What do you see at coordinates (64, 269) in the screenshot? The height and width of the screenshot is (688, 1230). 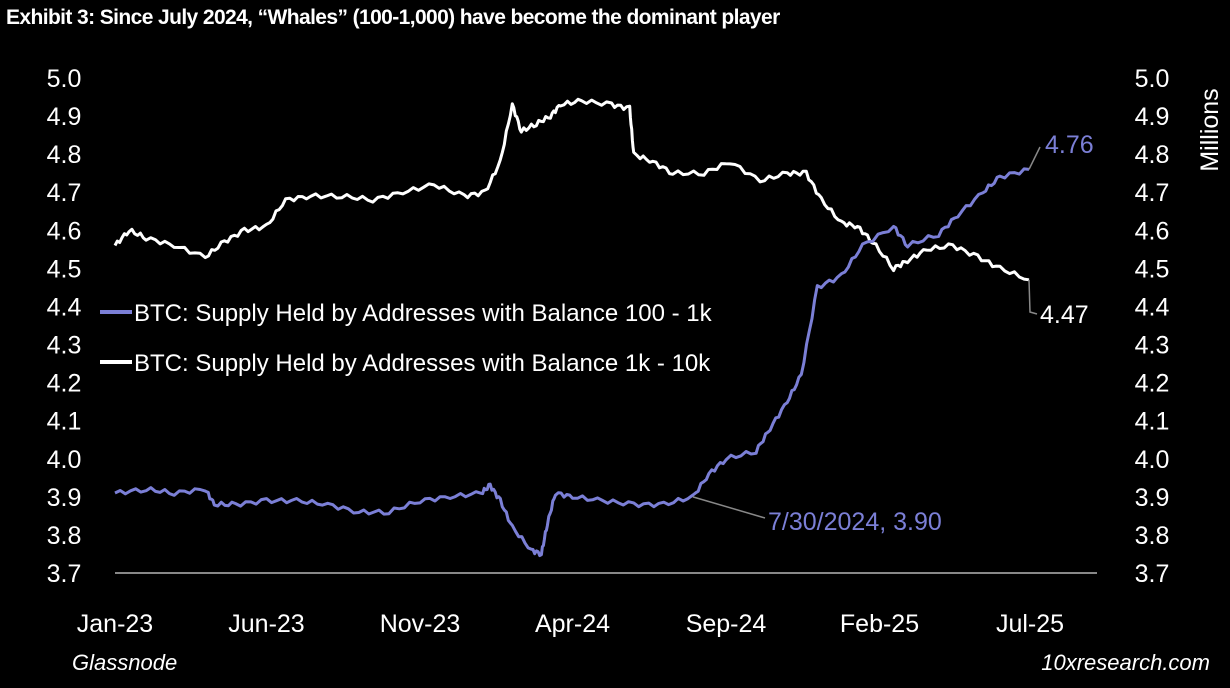 I see `y-tick-left: 4.5` at bounding box center [64, 269].